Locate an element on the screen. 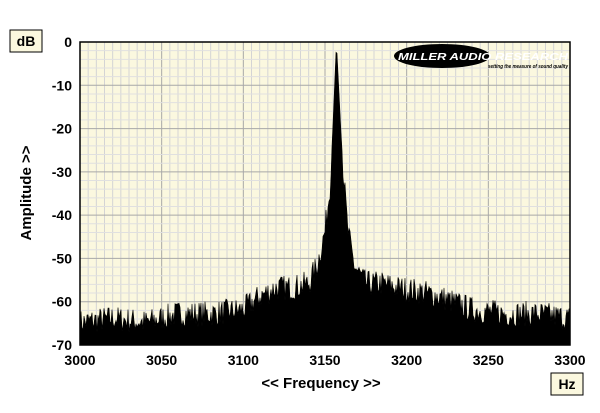 The height and width of the screenshot is (413, 600). y-tick-label: -70 is located at coordinates (62, 345).